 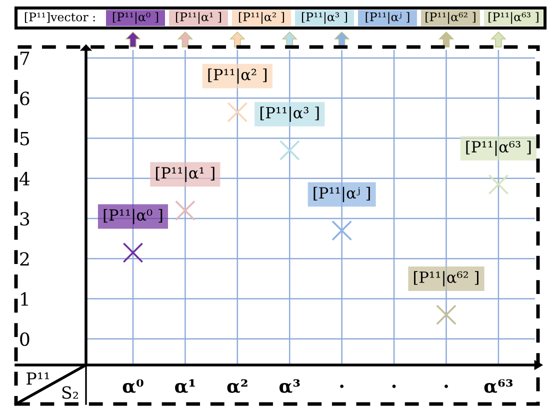 I want to click on y-tick-label: 6, so click(x=25, y=99).